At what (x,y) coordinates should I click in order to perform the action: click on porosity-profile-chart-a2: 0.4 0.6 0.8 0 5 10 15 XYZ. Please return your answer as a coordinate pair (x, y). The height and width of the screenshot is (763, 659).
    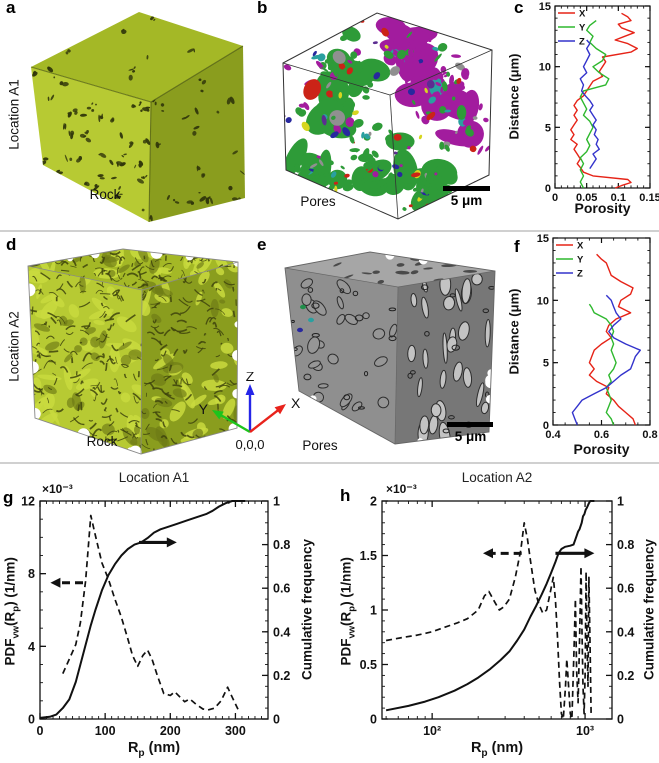
    Looking at the image, I should click on (597, 337).